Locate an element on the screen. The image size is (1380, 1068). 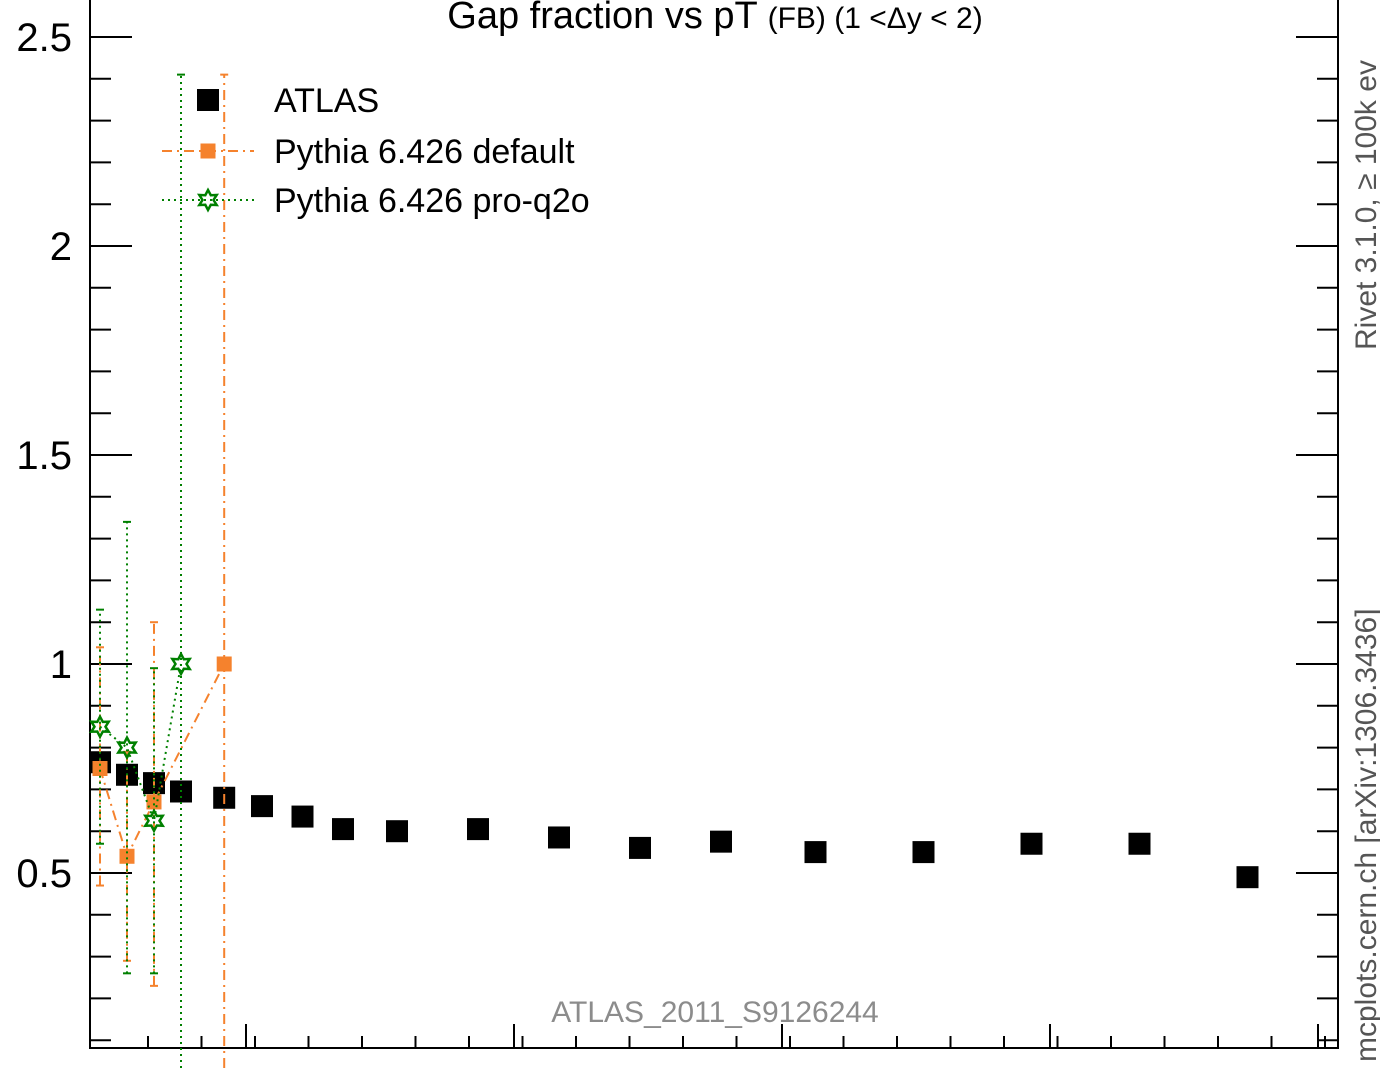
y-tick-label: 2 is located at coordinates (61, 247).